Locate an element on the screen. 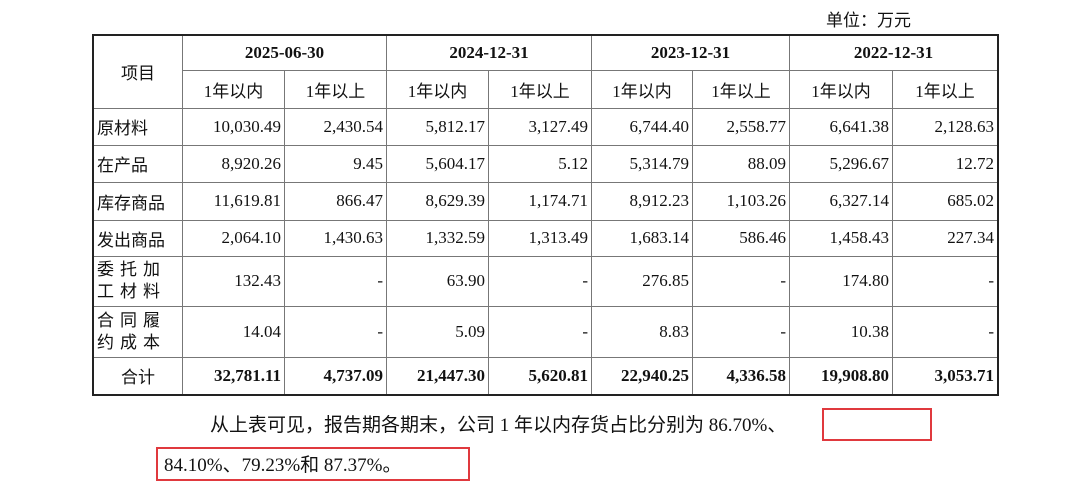 The image size is (1080, 481). cell-value: 6,744.40 is located at coordinates (642, 126).